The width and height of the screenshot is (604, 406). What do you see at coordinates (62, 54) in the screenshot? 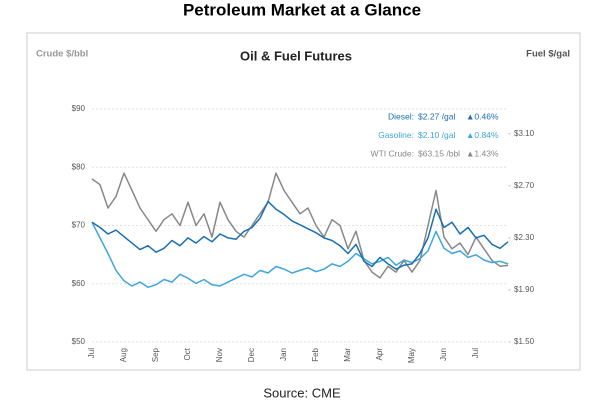
I see `y-axis-label: Crude $/bbl` at bounding box center [62, 54].